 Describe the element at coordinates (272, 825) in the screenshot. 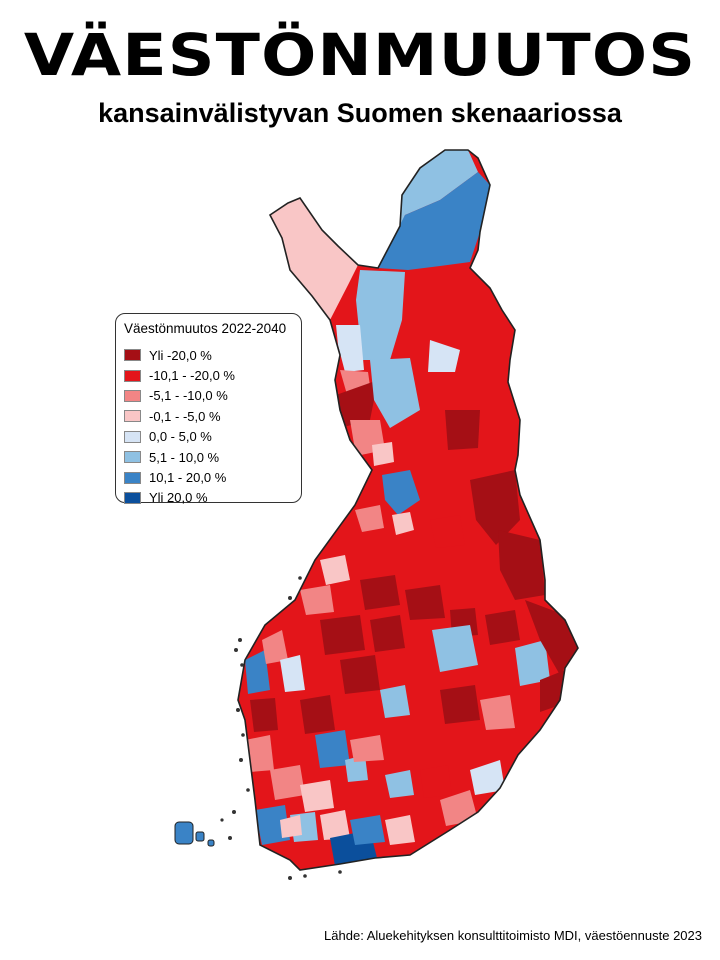

I see `region-turku` at that location.